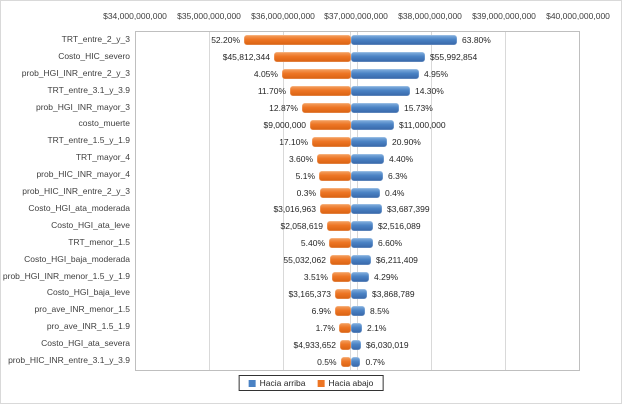  Describe the element at coordinates (301, 158) in the screenshot. I see `value-label-down: 3.60%` at that location.